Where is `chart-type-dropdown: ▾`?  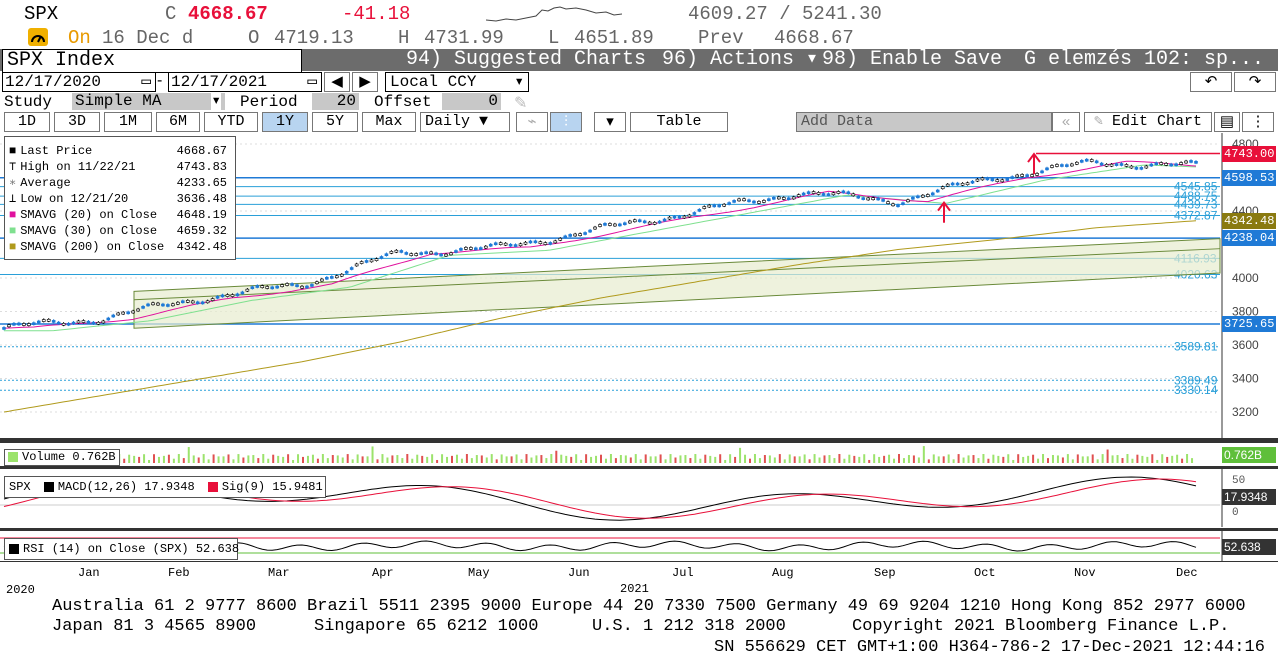 chart-type-dropdown: ▾ is located at coordinates (610, 122).